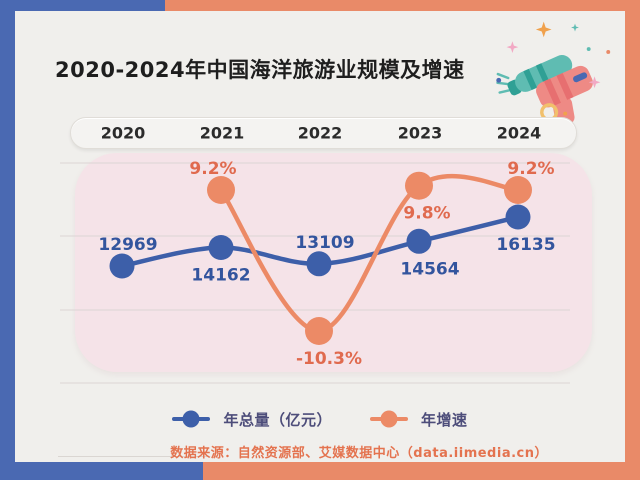 The width and height of the screenshot is (640, 480). What do you see at coordinates (444, 419) in the screenshot?
I see `legend-label-growth: 年增速` at bounding box center [444, 419].